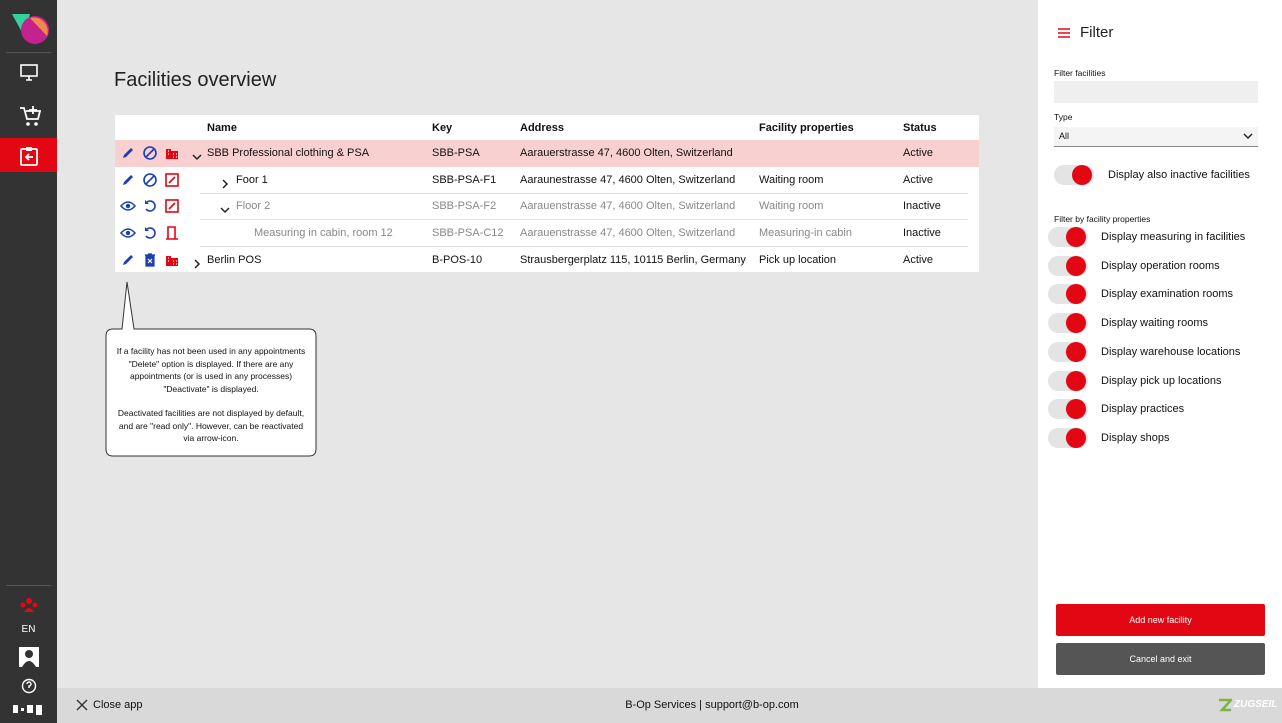 This screenshot has height=723, width=1282. I want to click on users-icon, so click(29, 605).